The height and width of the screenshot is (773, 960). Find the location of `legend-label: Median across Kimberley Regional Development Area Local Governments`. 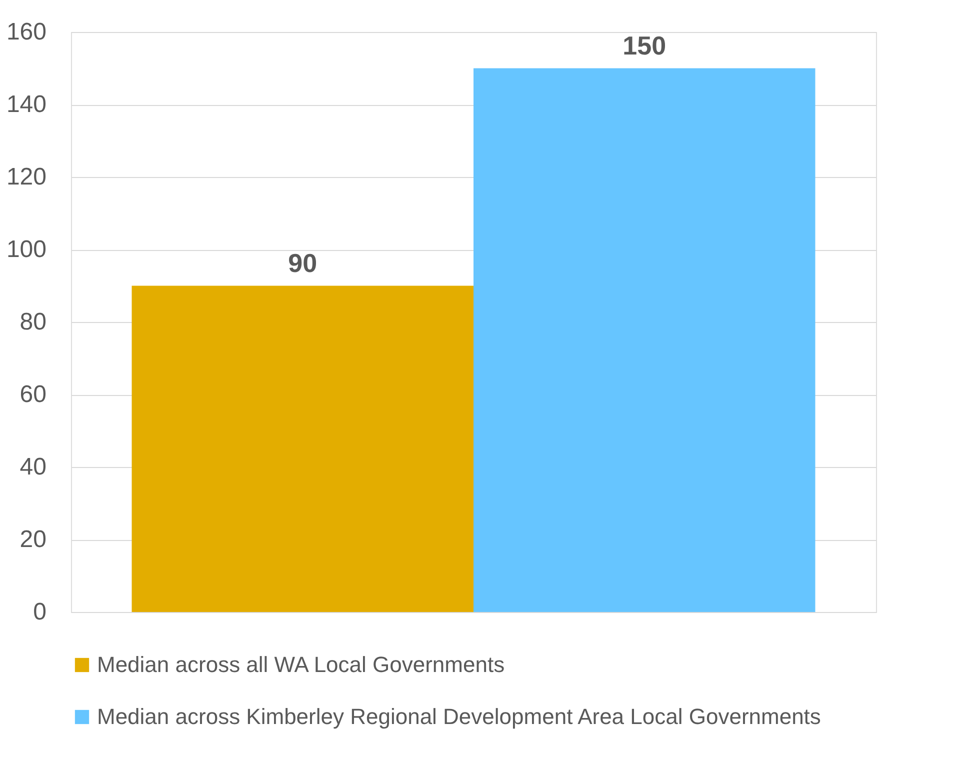

legend-label: Median across Kimberley Regional Development Area Local Governments is located at coordinates (459, 716).